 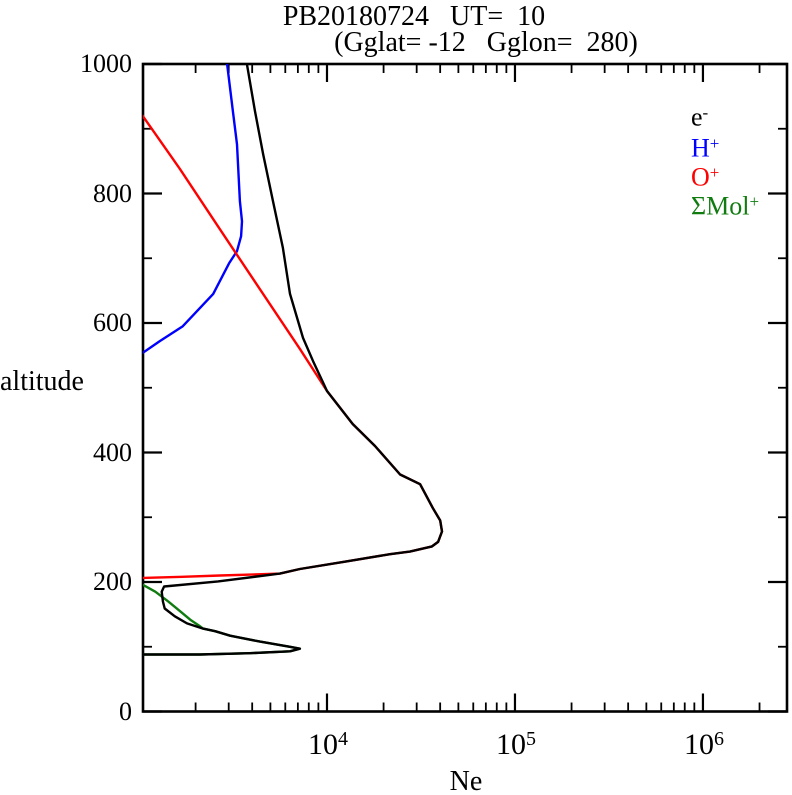 What do you see at coordinates (700, 117) in the screenshot?
I see `legend-item-e: e-` at bounding box center [700, 117].